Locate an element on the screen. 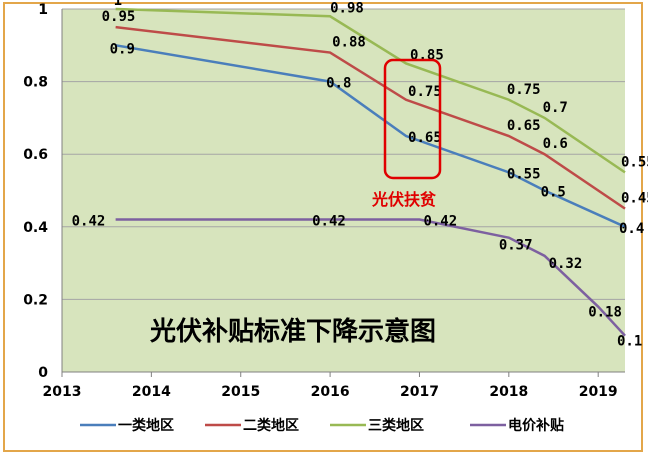 The image size is (648, 455). poverty-annotation: 光伏扶贫 is located at coordinates (406, 133).